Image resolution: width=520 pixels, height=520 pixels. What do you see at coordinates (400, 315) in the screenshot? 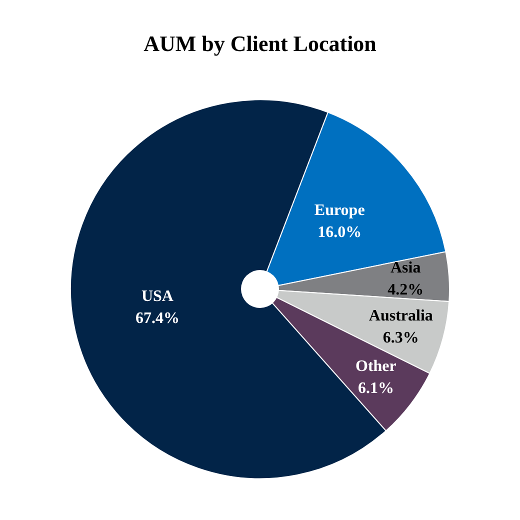
I see `slice-label: Australia` at bounding box center [400, 315].